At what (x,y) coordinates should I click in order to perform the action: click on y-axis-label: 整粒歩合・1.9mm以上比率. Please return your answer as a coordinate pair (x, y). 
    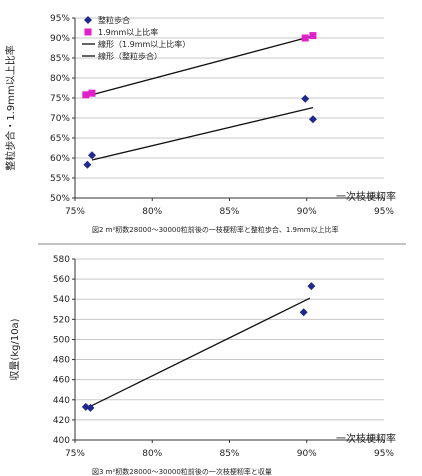
    Looking at the image, I should click on (10, 107).